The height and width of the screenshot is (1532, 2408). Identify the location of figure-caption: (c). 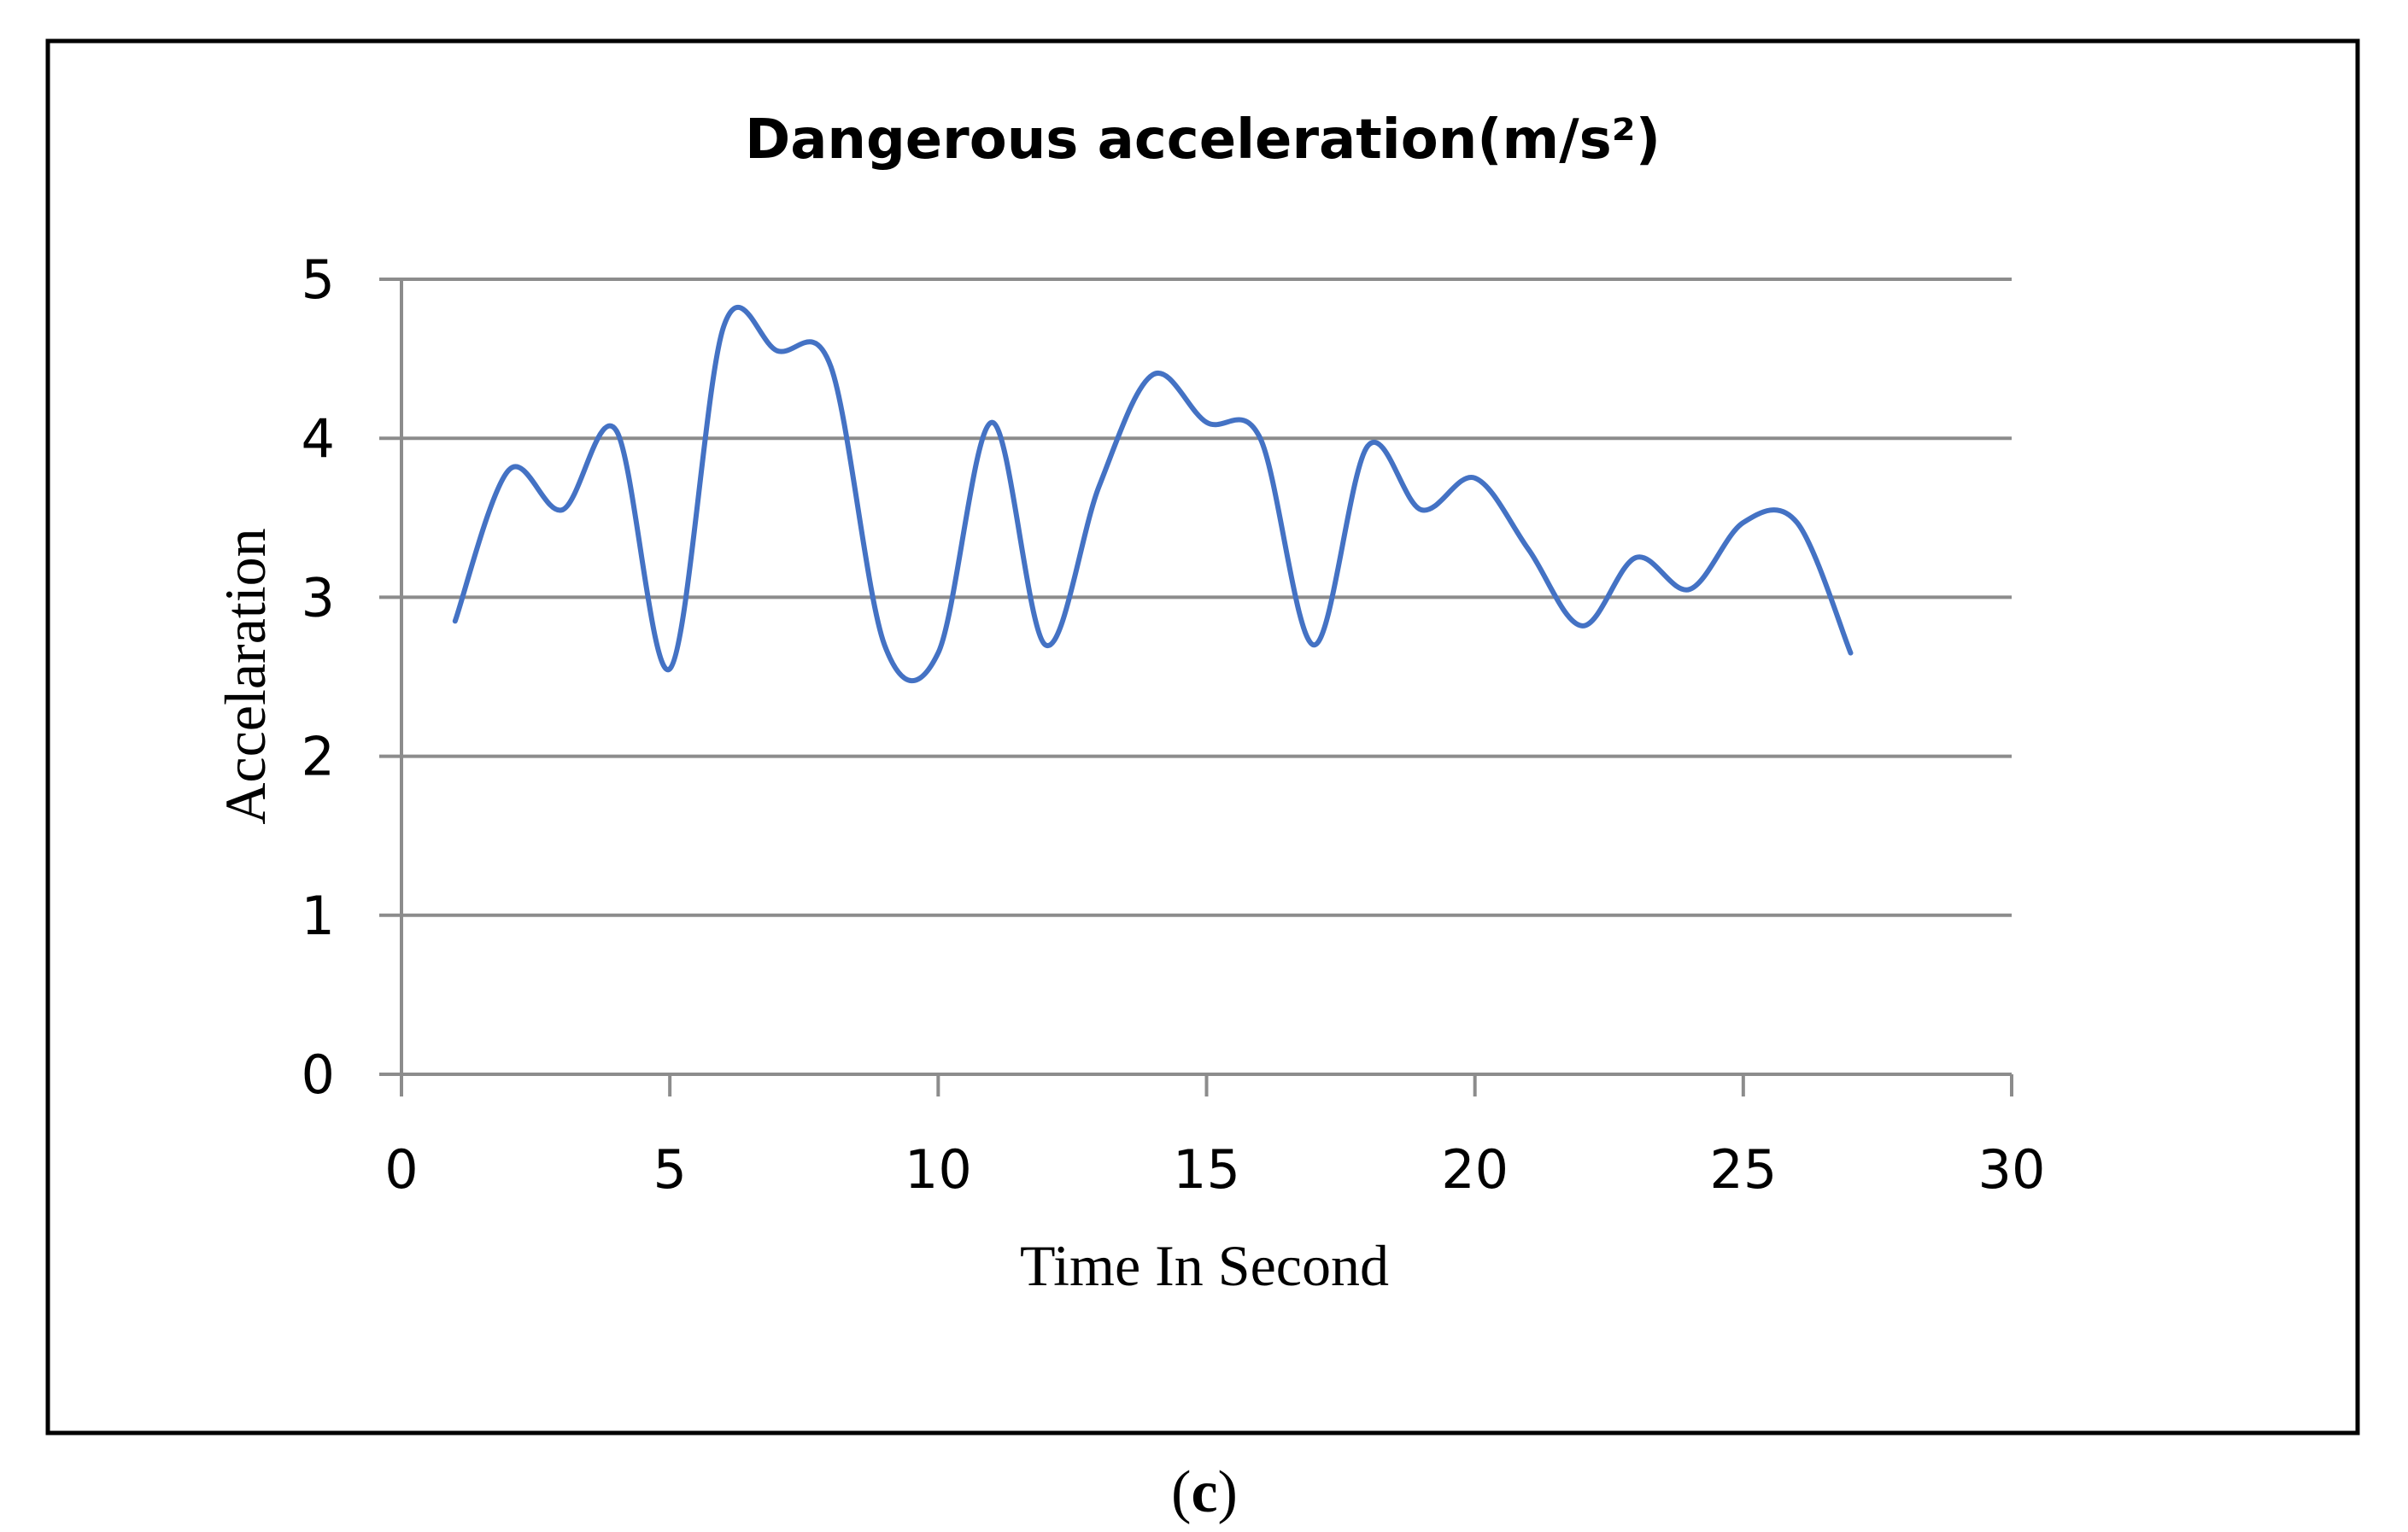
(1204, 1492).